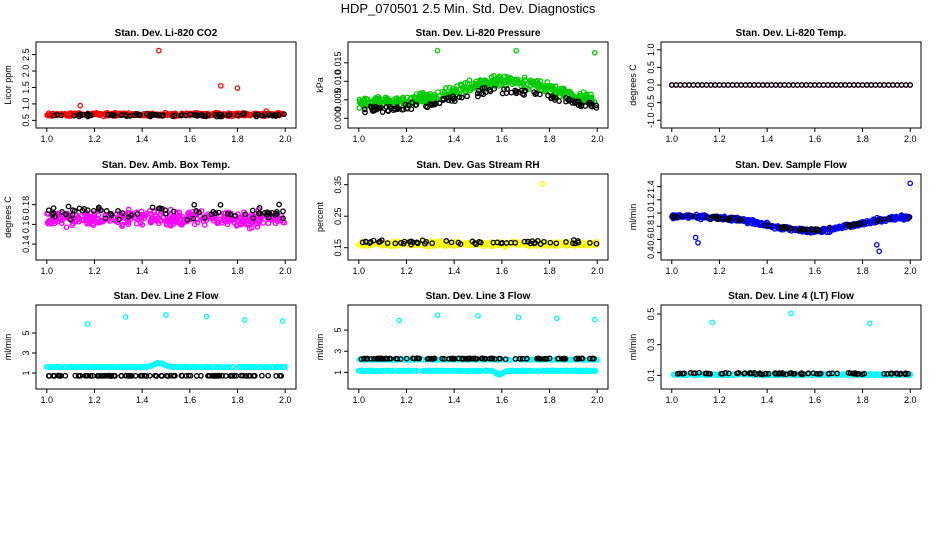 This screenshot has width=936, height=540. I want to click on y-tick-label: 0.8, so click(651, 226).